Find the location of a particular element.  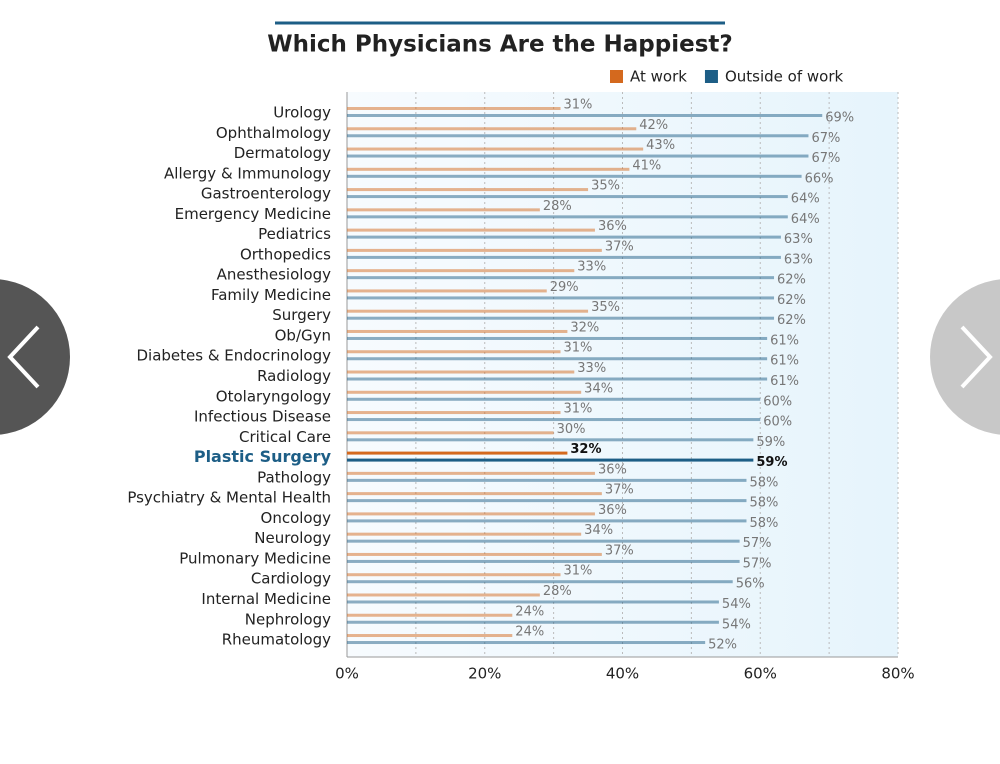

value-label: 37% is located at coordinates (619, 246).